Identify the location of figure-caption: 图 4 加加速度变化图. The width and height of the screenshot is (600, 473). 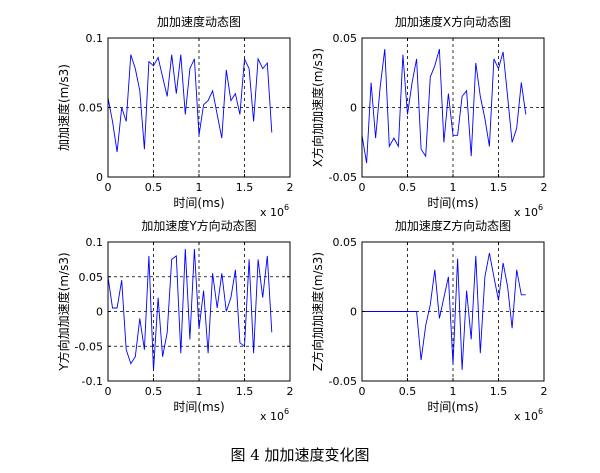
(300, 455).